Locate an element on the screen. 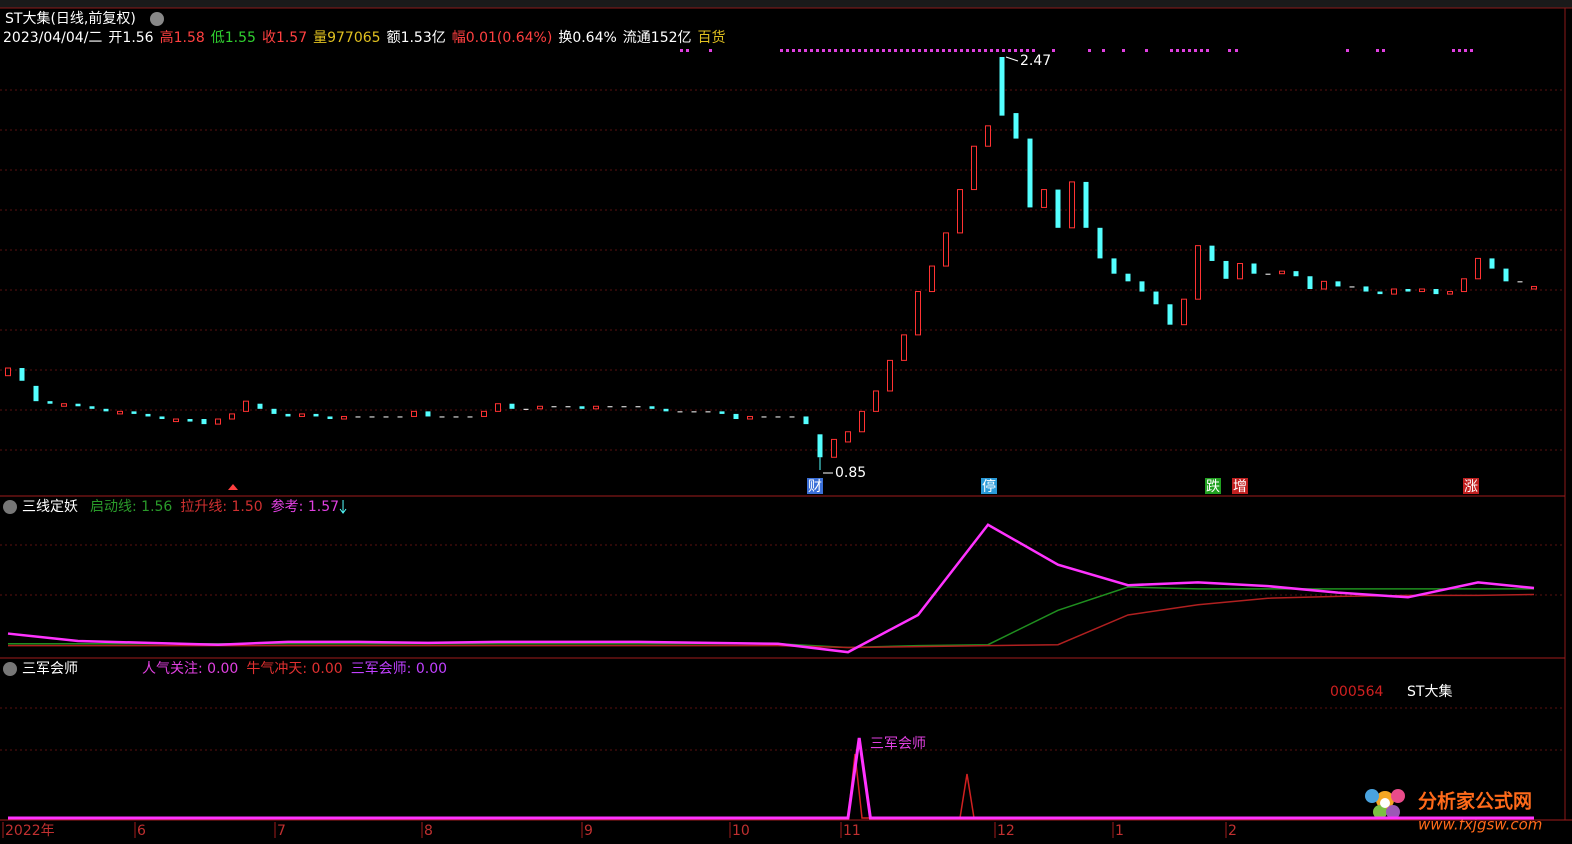 Image resolution: width=1572 pixels, height=844 pixels. x-label: 2 is located at coordinates (1232, 831).